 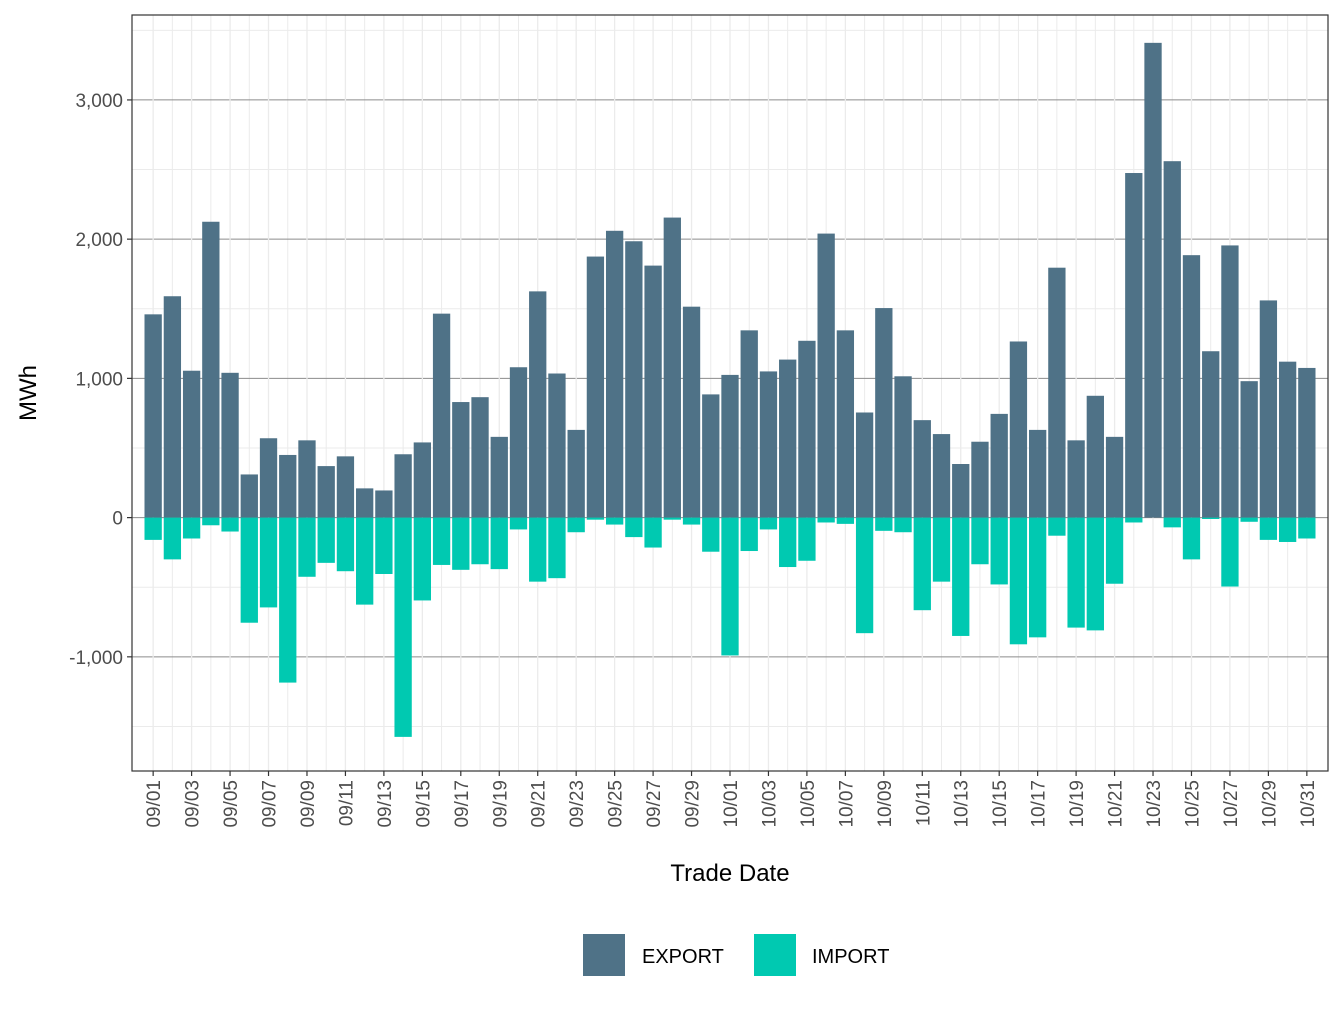 What do you see at coordinates (1116, 804) in the screenshot?
I see `x-tick-label: 10/21` at bounding box center [1116, 804].